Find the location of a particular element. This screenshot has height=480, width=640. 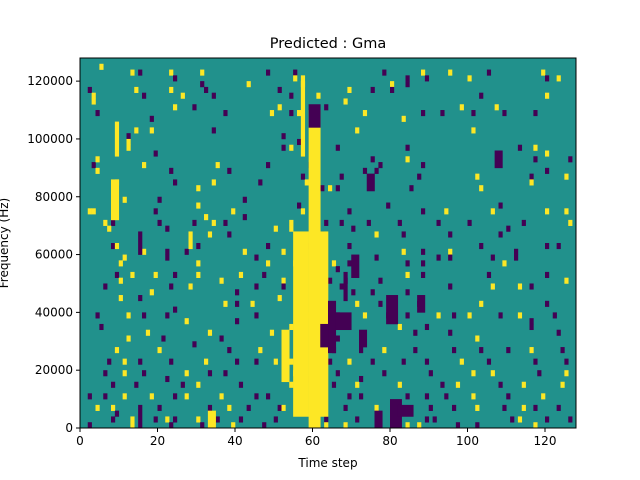

x-tick-label: 100 is located at coordinates (467, 441).